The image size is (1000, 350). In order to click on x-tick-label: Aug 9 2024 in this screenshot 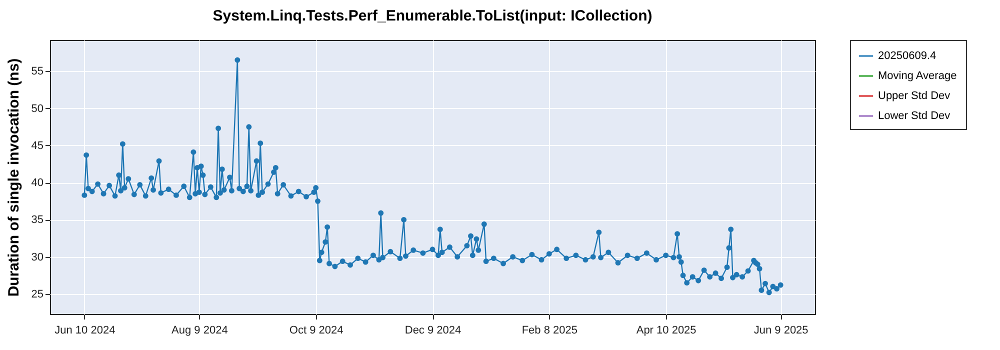, I will do `click(200, 330)`.